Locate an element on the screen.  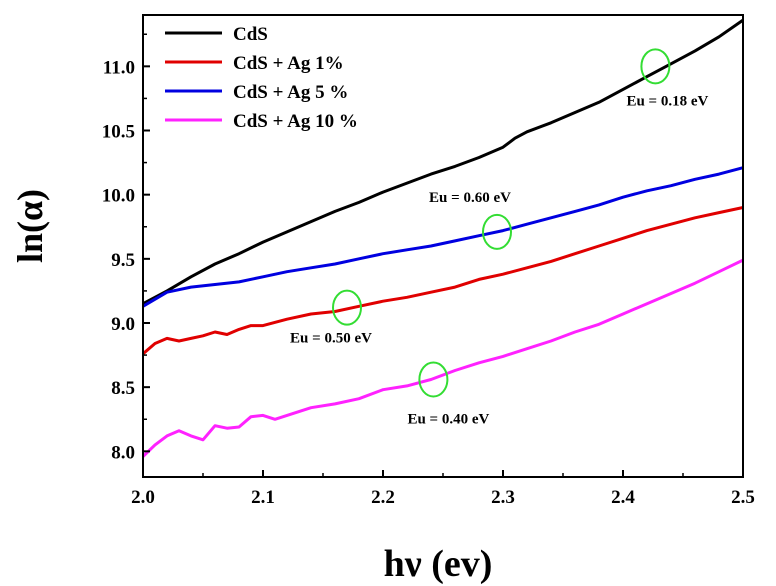
x-tick-label-4: 2.4 is located at coordinates (623, 497).